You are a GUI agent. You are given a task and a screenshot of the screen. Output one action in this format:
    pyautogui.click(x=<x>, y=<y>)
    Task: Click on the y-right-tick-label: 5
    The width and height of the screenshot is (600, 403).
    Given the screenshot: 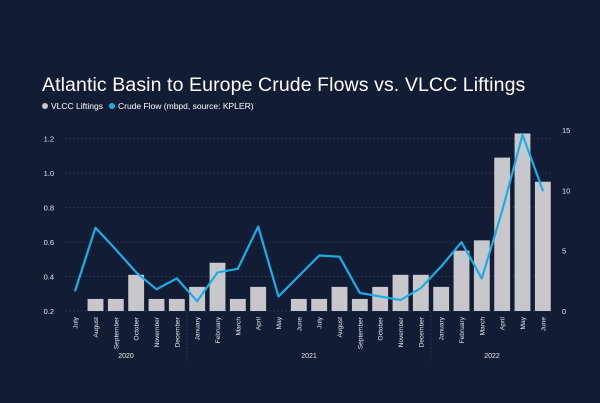 What is the action you would take?
    pyautogui.click(x=564, y=251)
    